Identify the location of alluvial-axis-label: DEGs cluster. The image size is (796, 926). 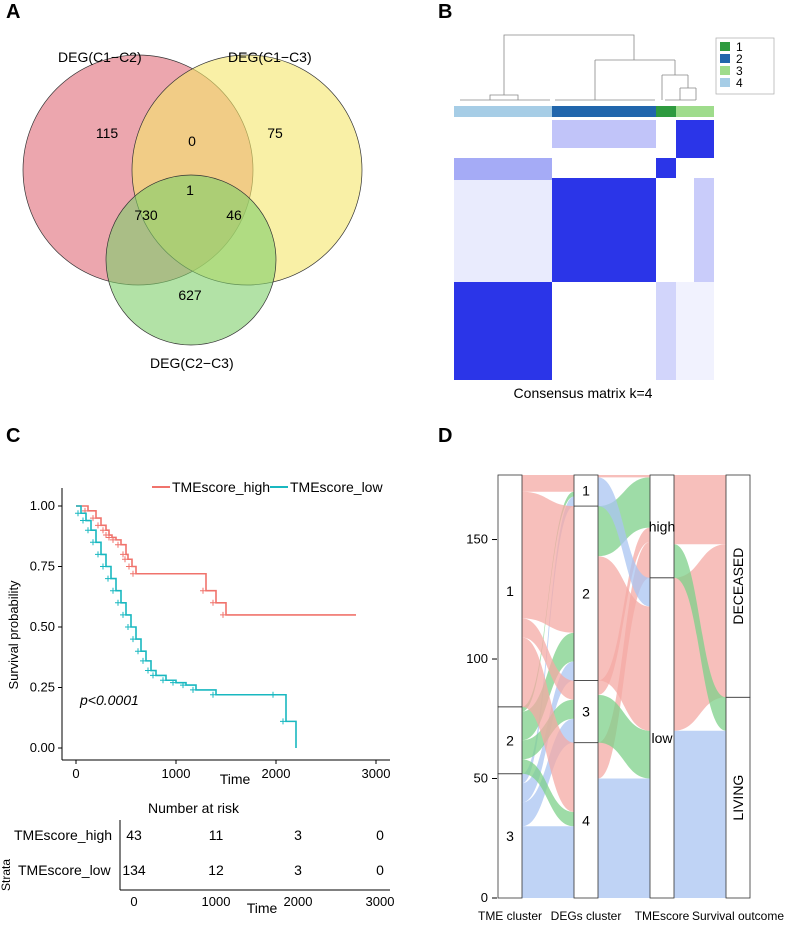
(586, 916).